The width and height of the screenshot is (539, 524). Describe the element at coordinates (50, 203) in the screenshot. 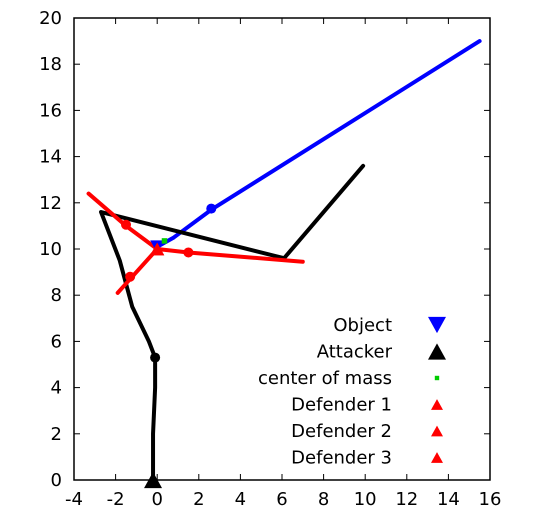

I see `y-tick-label: 12` at that location.